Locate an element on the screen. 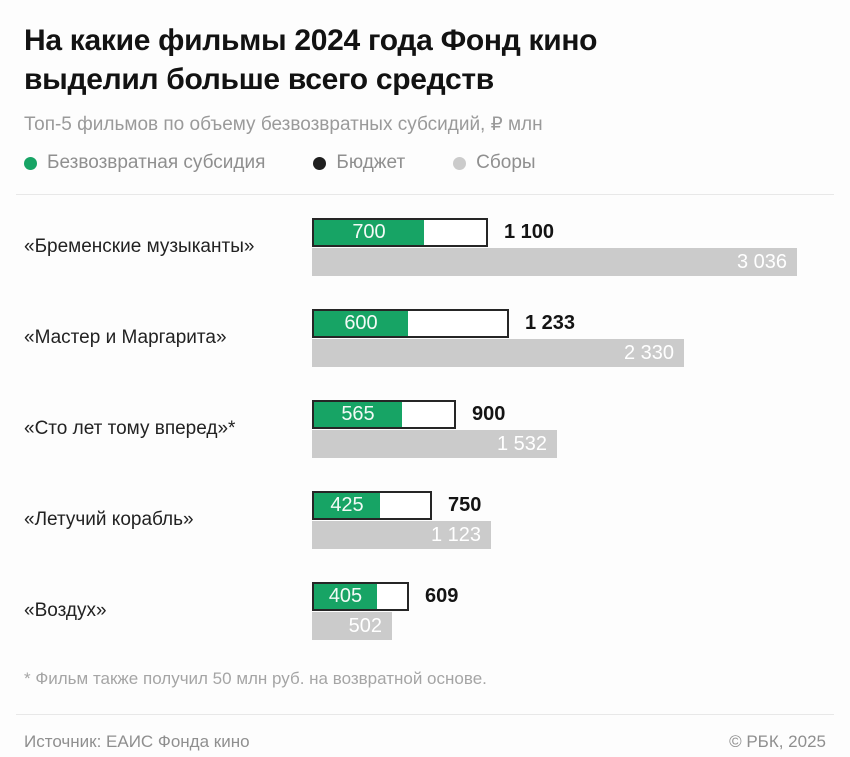  budget-line: 700 1 100 is located at coordinates (581, 232).